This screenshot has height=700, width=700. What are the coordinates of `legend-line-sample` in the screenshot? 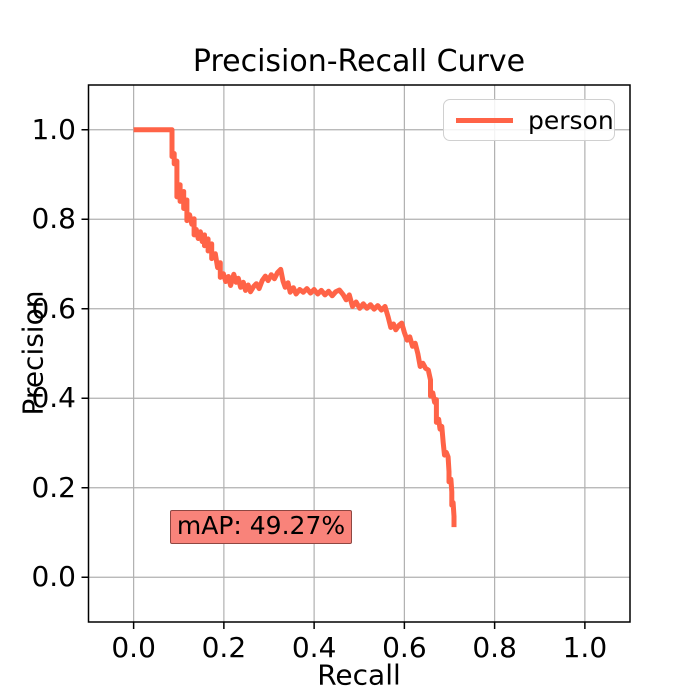 It's located at (484, 120).